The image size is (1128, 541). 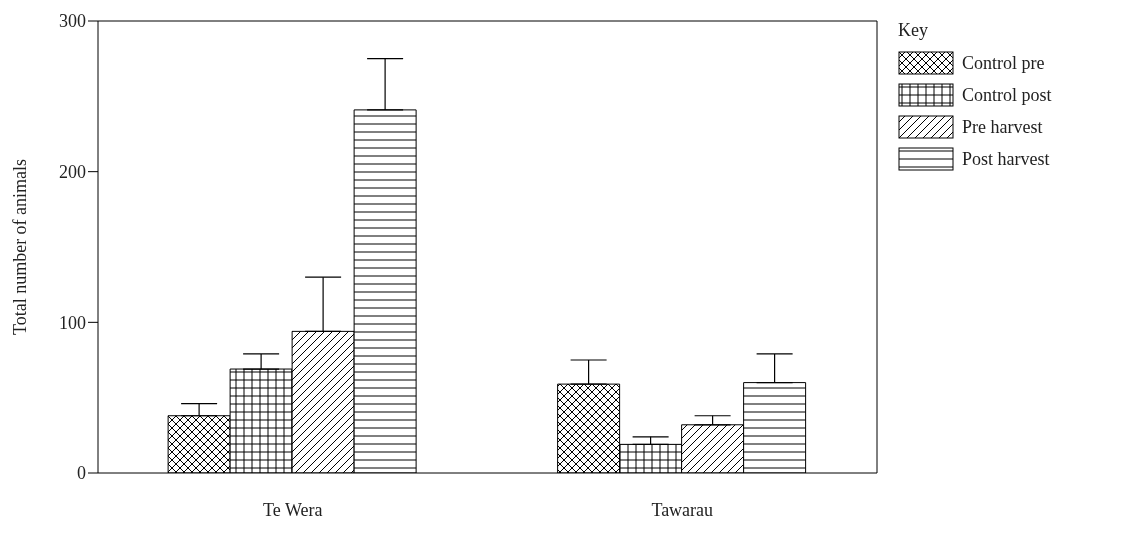 I want to click on y-tick-label: 100, so click(x=72, y=322).